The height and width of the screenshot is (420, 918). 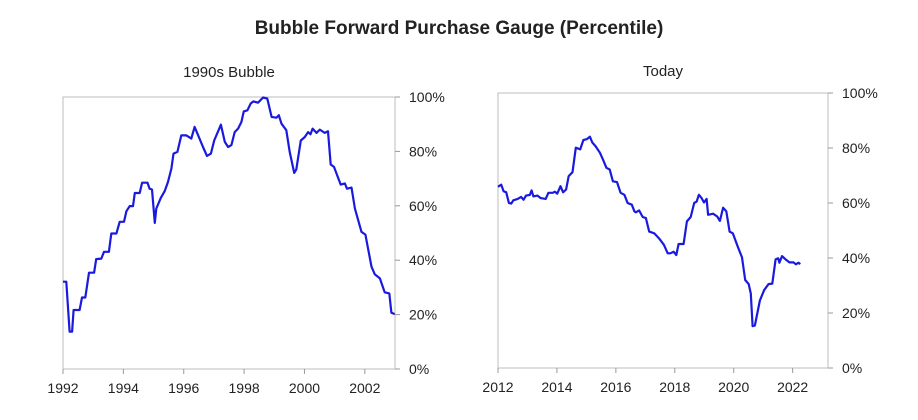 I want to click on x-tick-label: 2014, so click(x=556, y=387).